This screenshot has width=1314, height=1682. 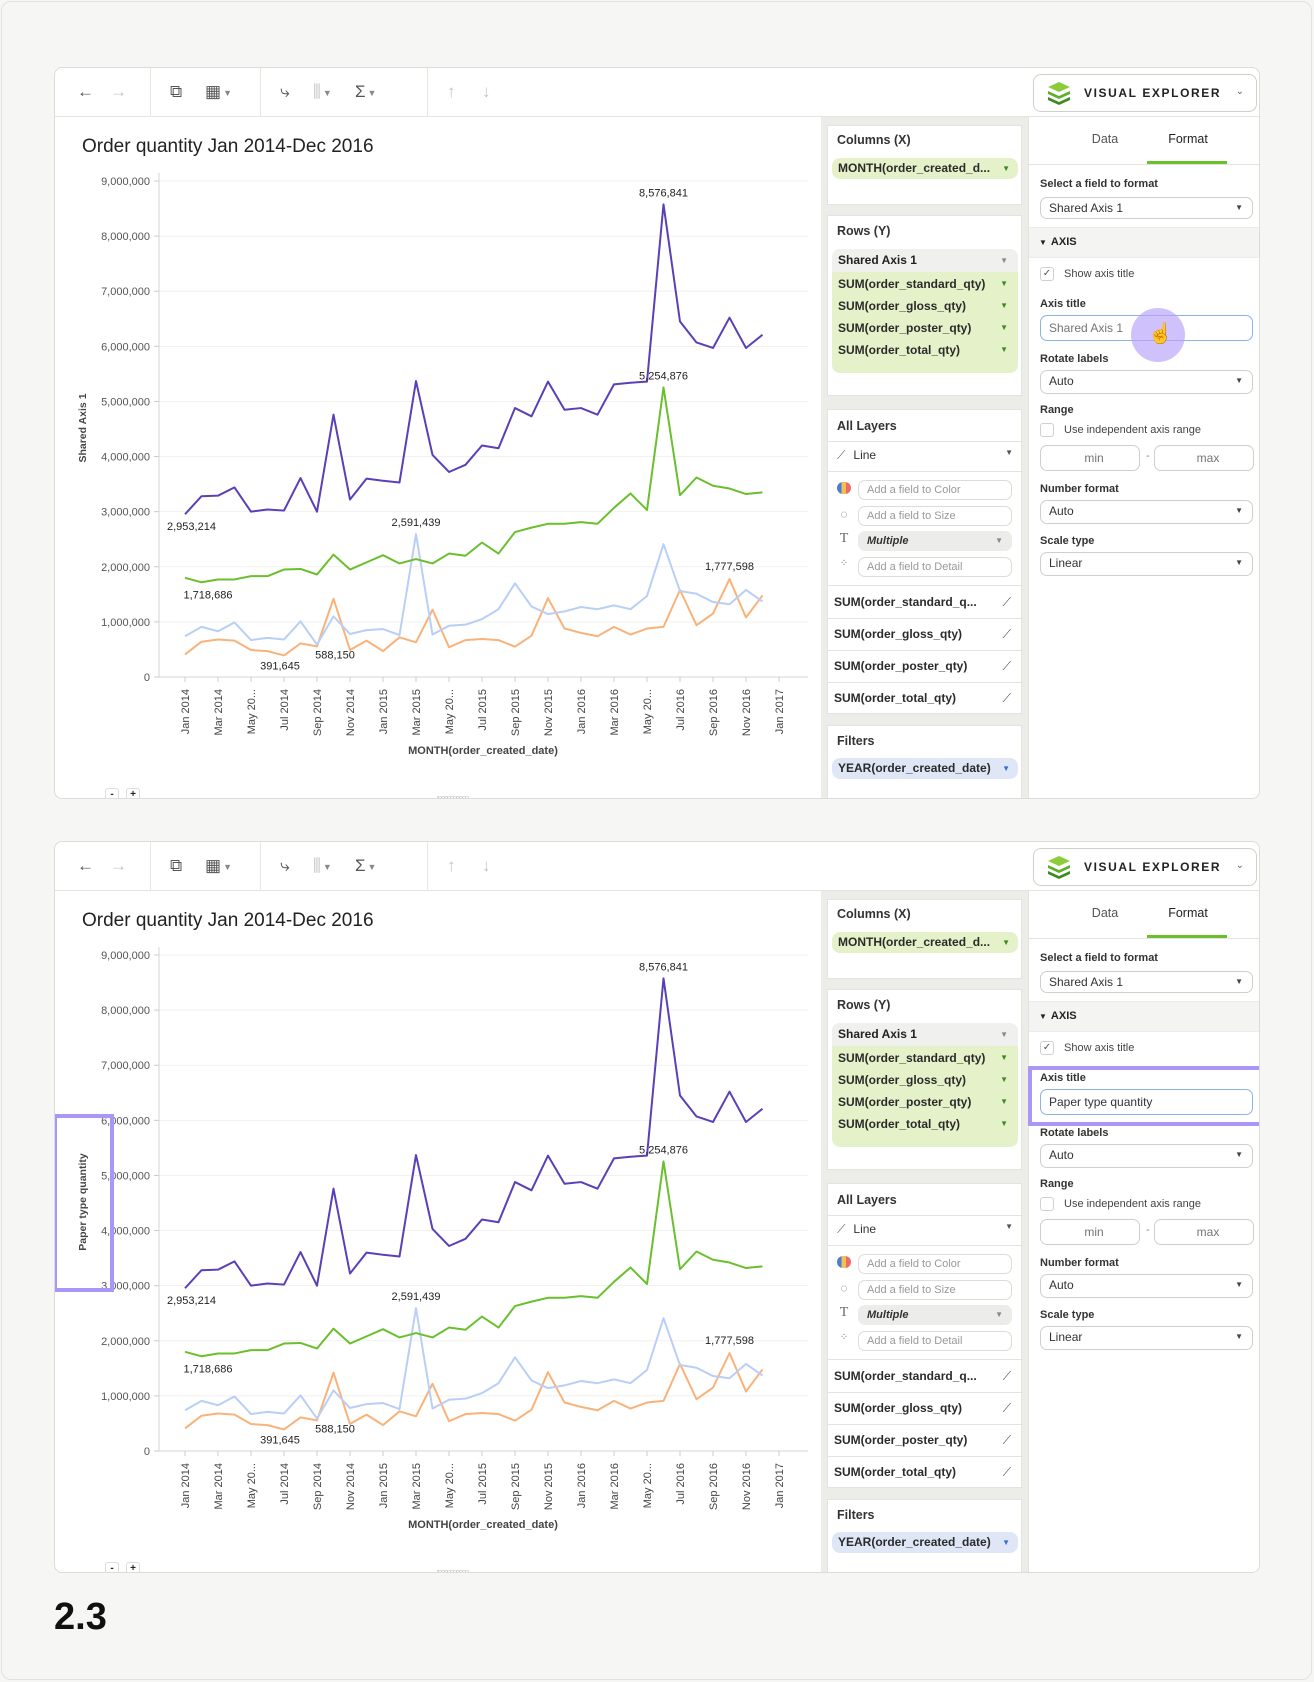 What do you see at coordinates (844, 1312) in the screenshot?
I see `text-label-icon: T` at bounding box center [844, 1312].